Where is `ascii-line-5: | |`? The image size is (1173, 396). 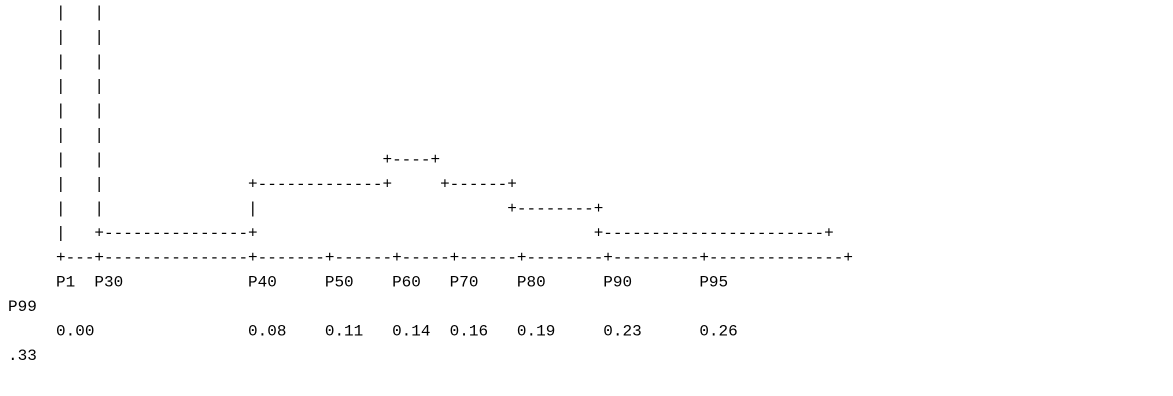 ascii-line-5: | | is located at coordinates (56, 136).